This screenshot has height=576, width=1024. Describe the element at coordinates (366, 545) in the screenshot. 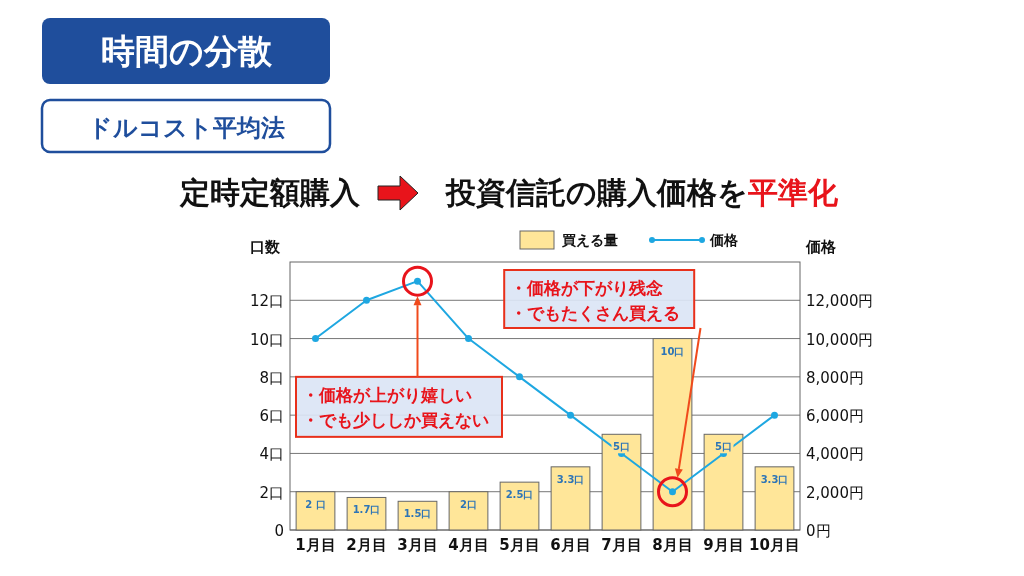

I see `x-tick-label: 2月目` at that location.